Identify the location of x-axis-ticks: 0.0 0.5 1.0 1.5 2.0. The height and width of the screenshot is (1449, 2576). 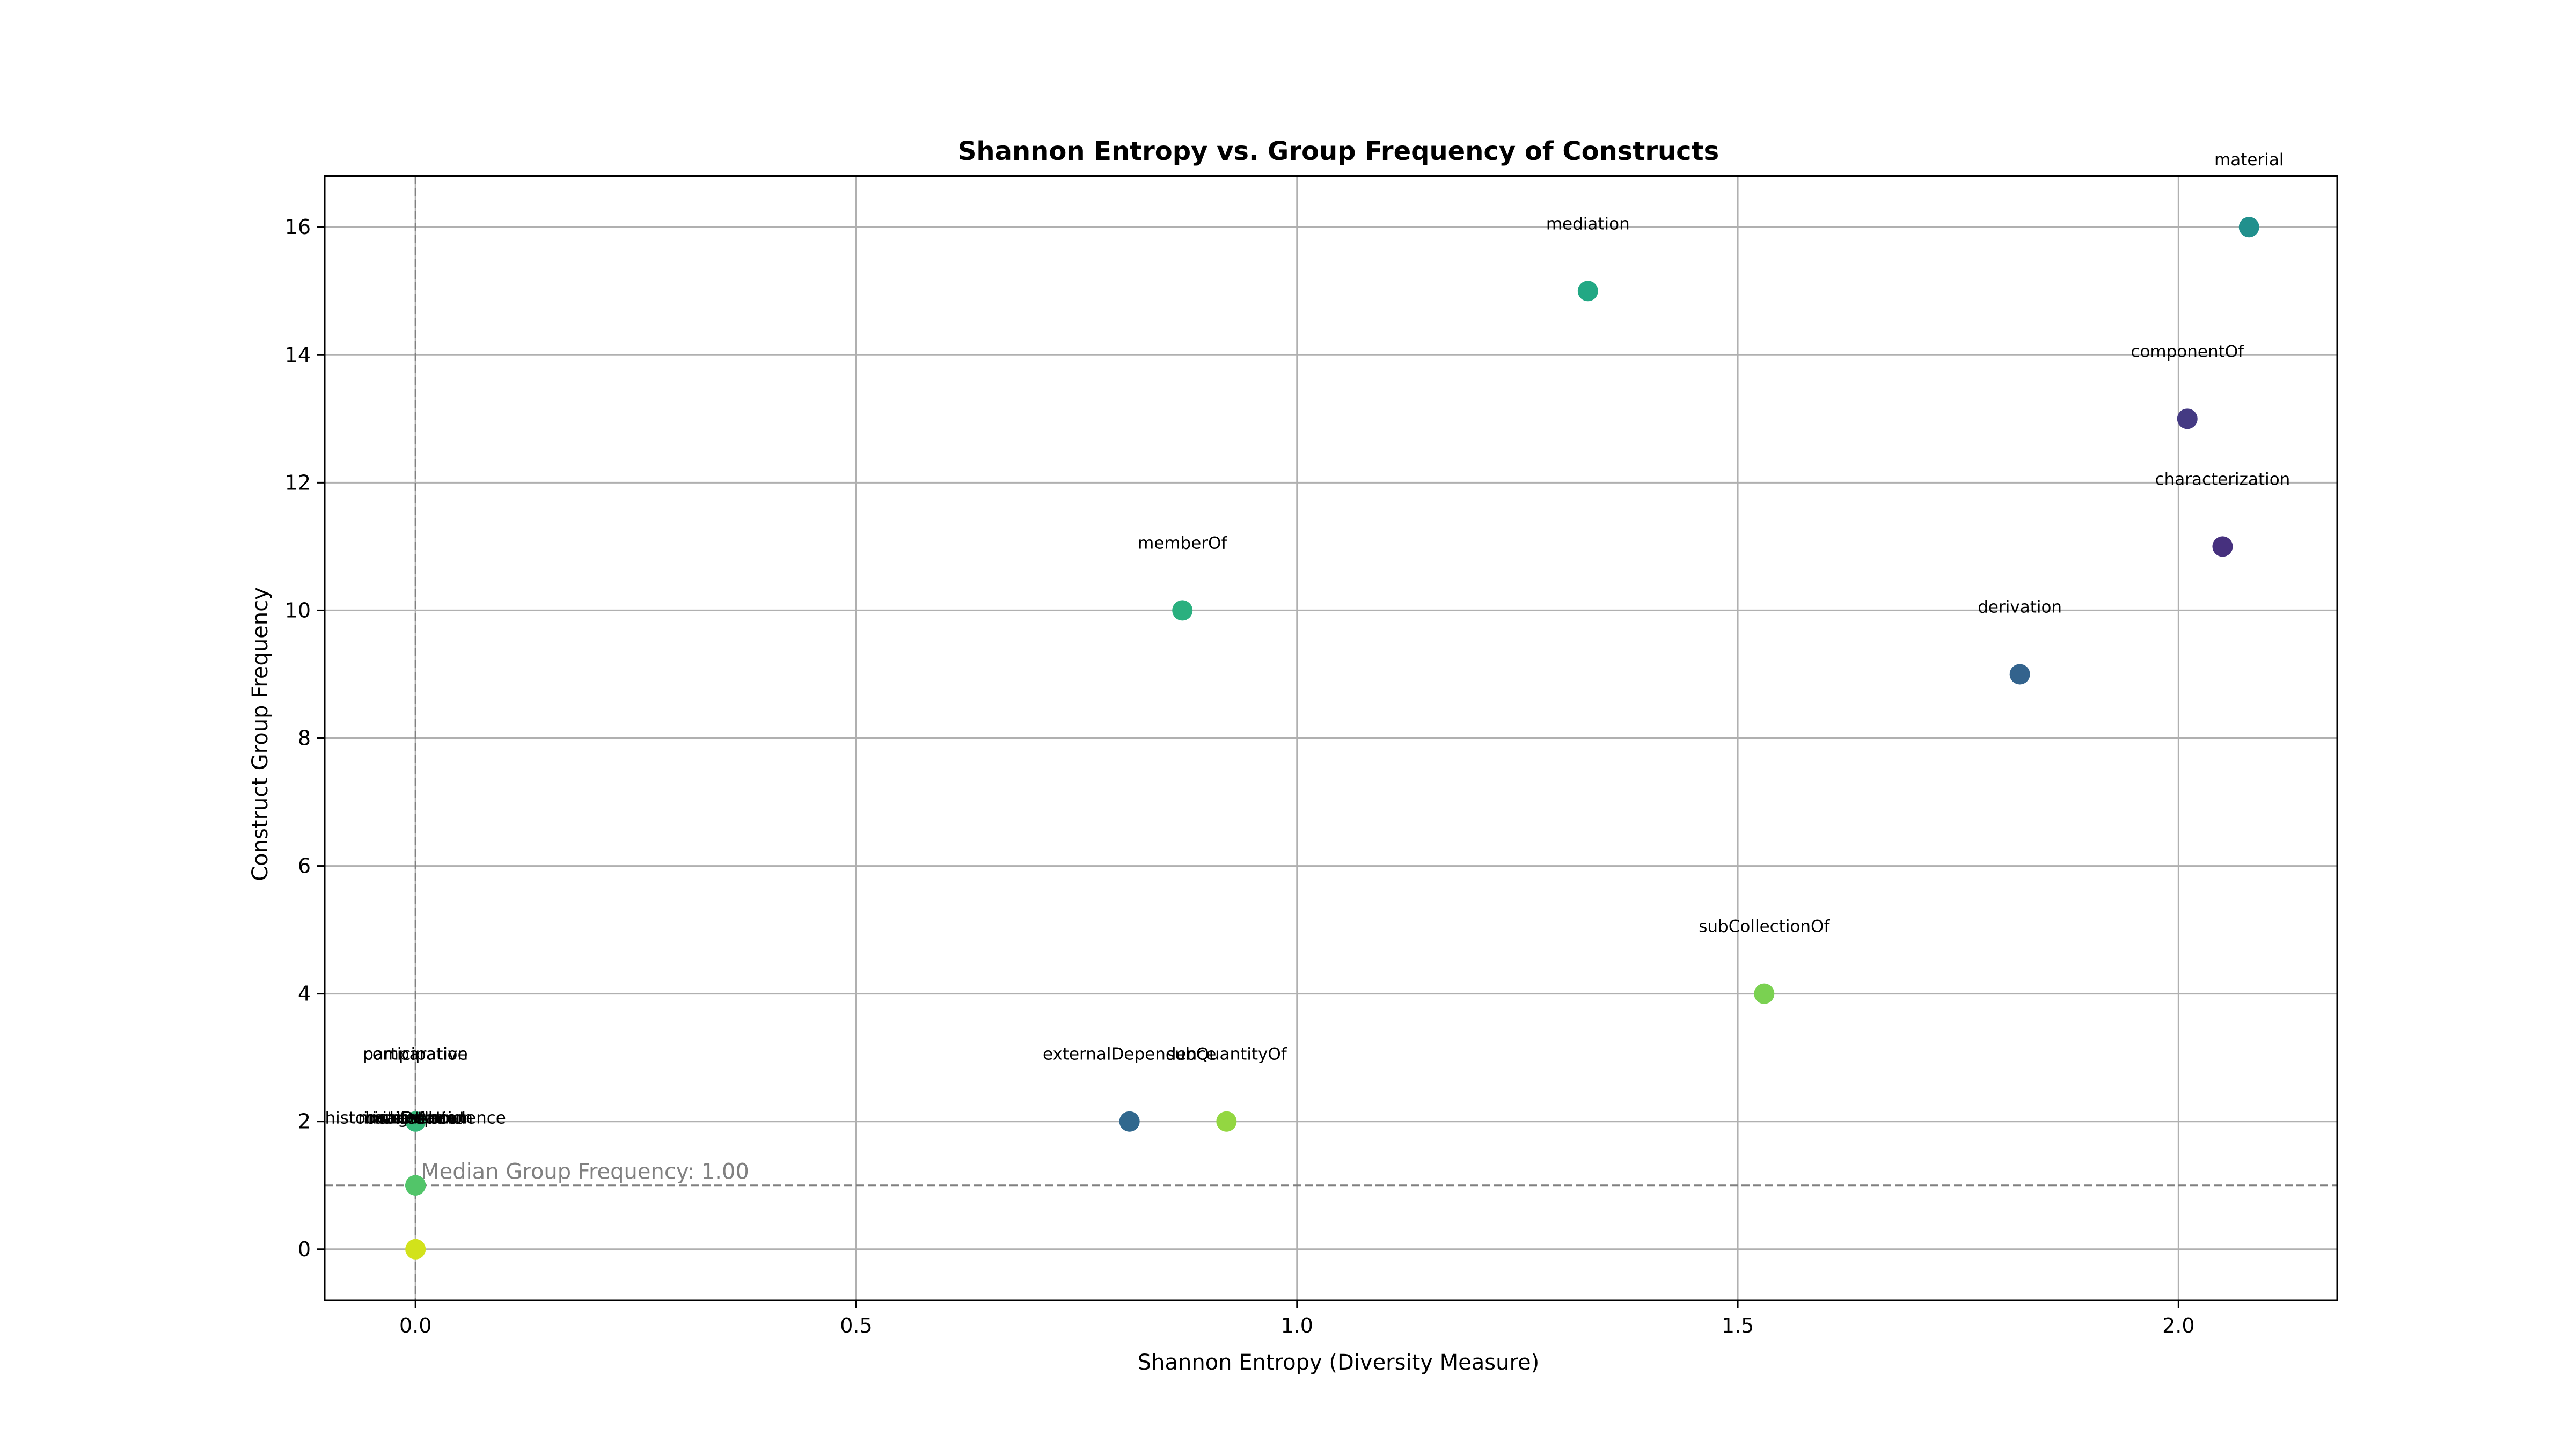
(1297, 1318).